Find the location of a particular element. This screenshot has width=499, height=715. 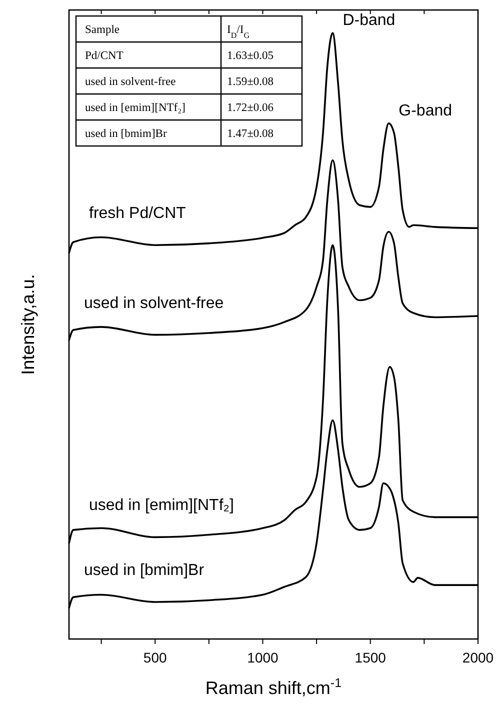

annotation: G-band is located at coordinates (425, 111).